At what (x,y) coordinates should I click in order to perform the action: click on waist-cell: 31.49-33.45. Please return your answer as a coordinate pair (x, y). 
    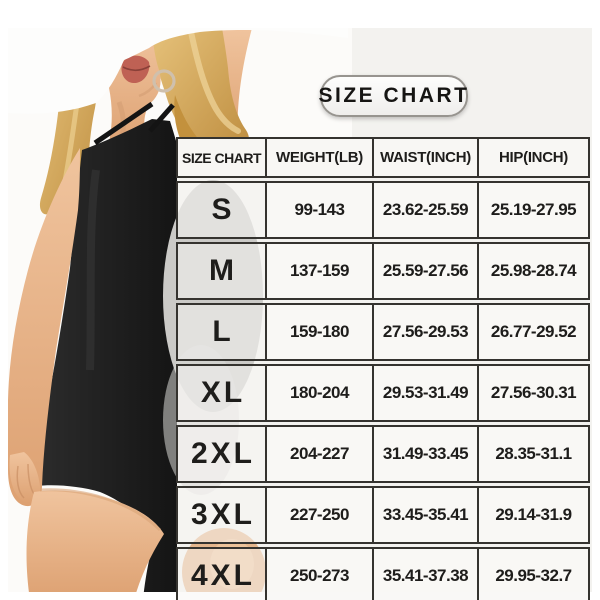
    Looking at the image, I should click on (426, 454).